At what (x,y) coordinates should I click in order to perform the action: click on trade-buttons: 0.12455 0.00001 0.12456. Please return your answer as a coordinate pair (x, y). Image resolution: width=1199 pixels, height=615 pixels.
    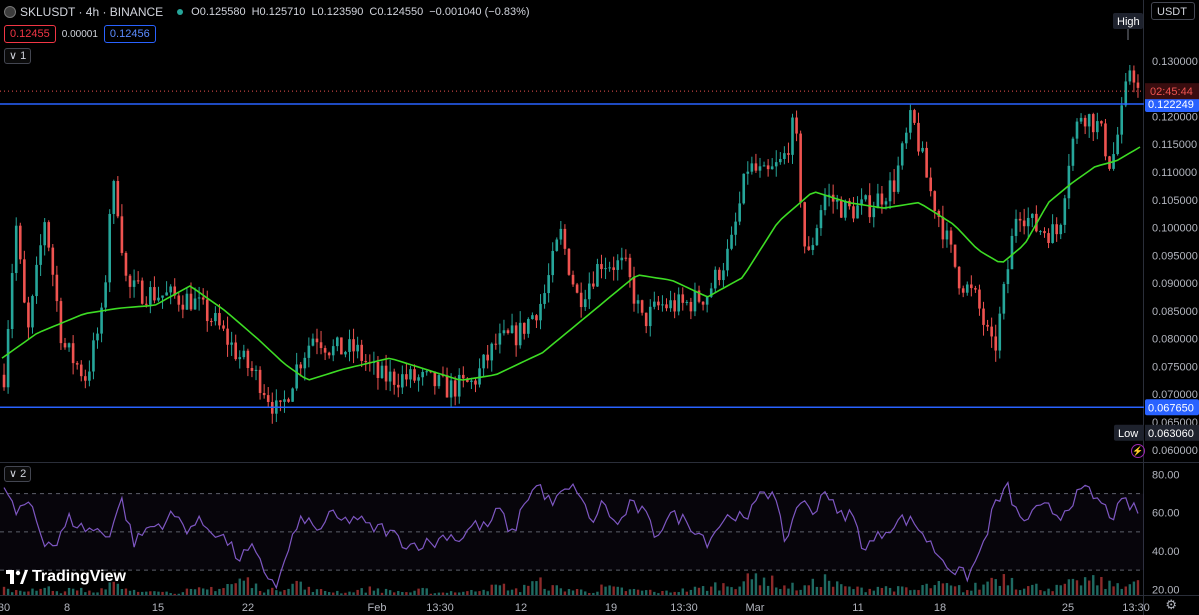
    Looking at the image, I should click on (80, 34).